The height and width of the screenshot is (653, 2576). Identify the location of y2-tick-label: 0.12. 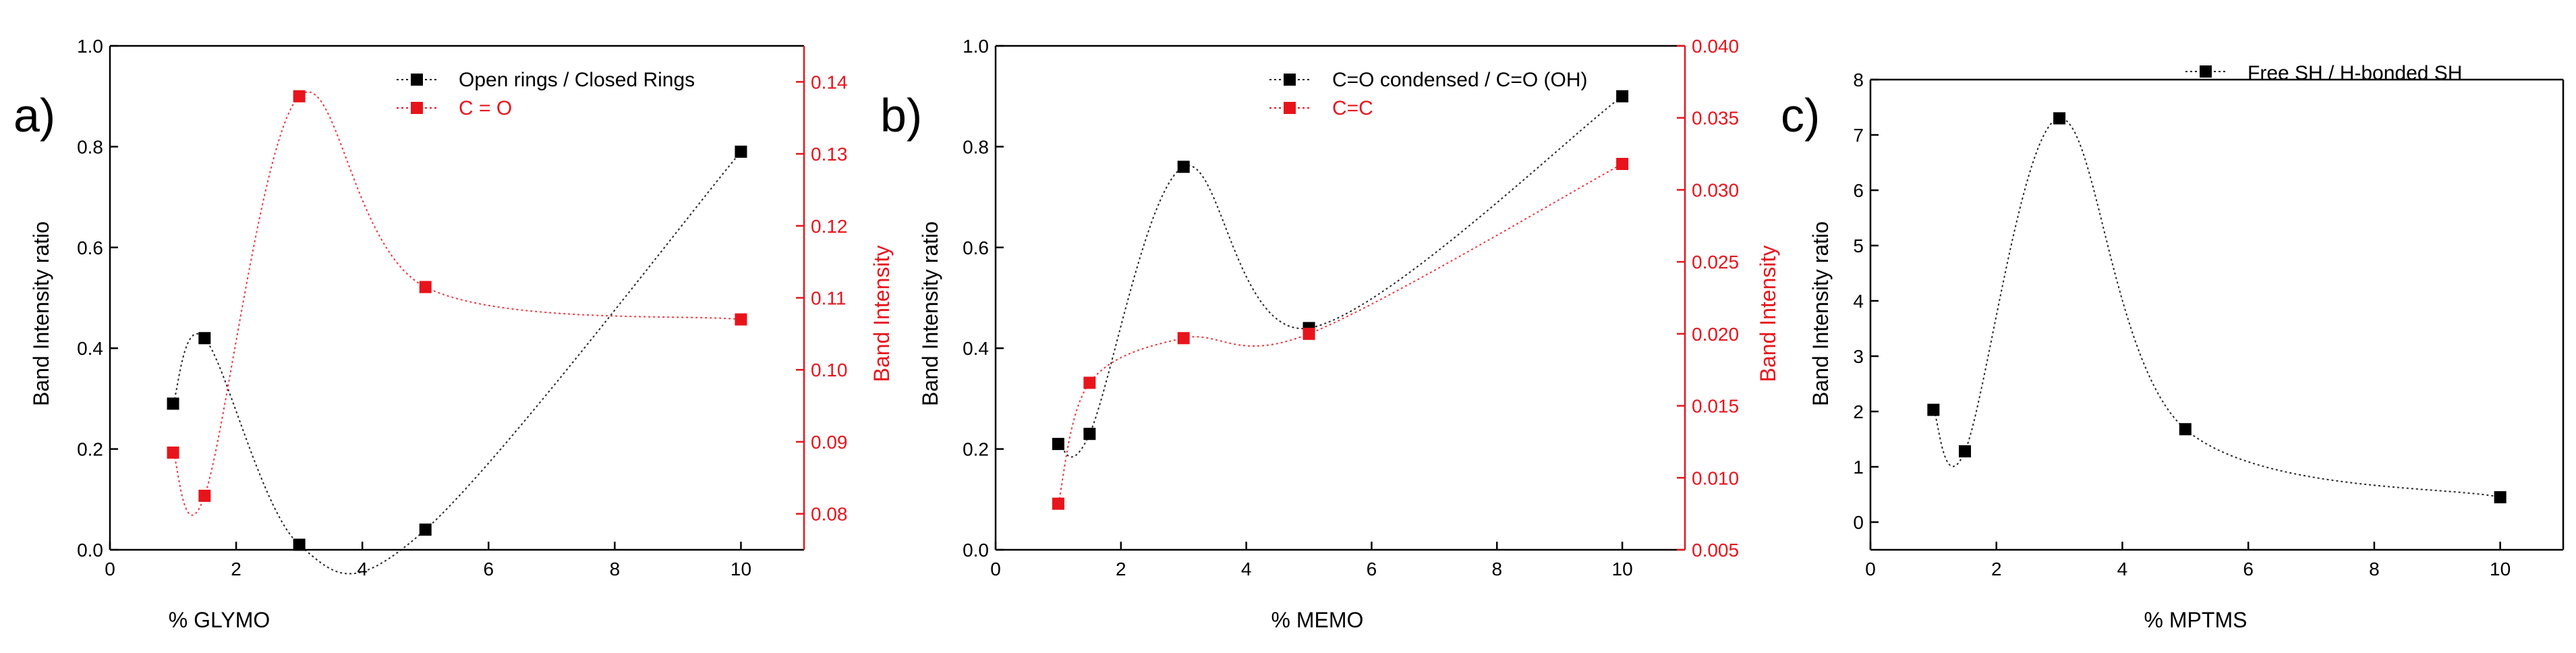
(829, 226).